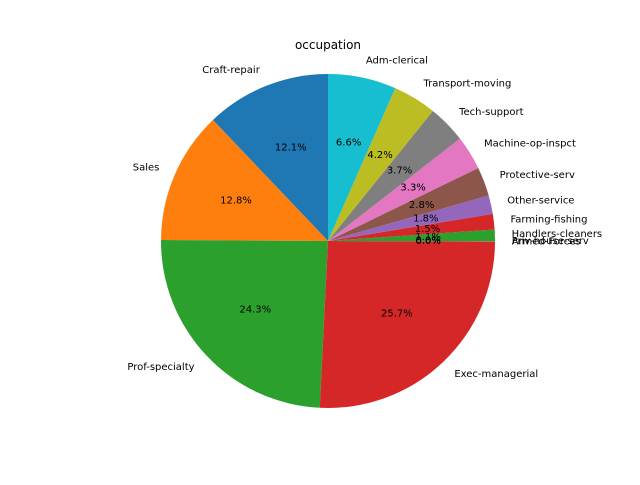 The height and width of the screenshot is (485, 640). Describe the element at coordinates (411, 227) in the screenshot. I see `slice-farming-fishing` at that location.